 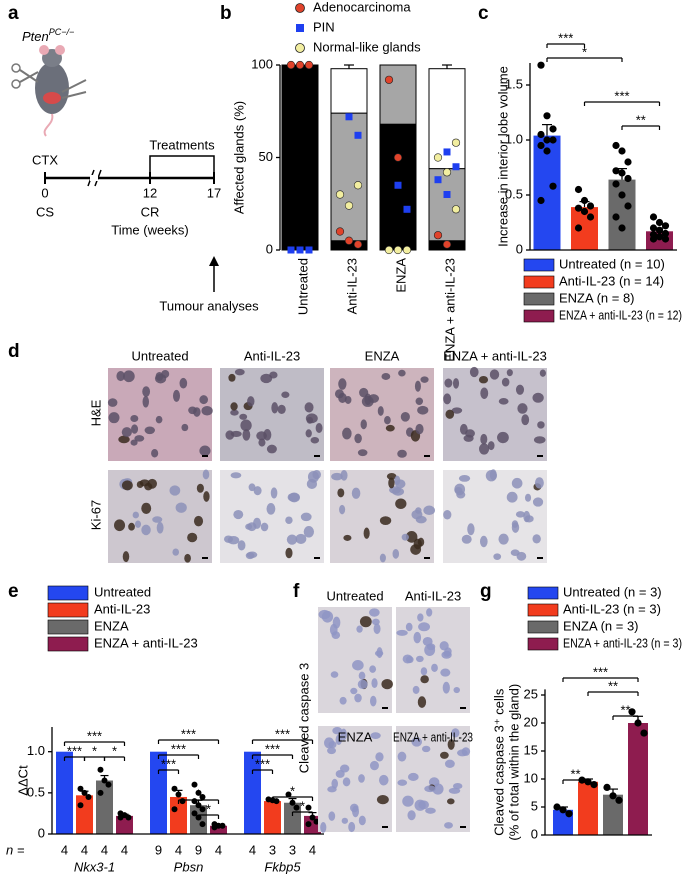 I want to click on group-label: Pbsn, so click(x=189, y=866).